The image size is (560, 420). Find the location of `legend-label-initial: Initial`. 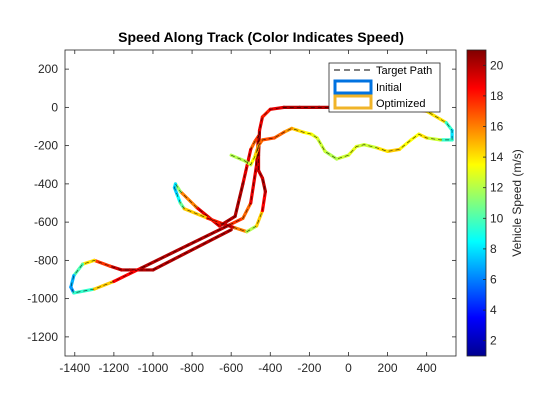

legend-label-initial: Initial is located at coordinates (389, 88).